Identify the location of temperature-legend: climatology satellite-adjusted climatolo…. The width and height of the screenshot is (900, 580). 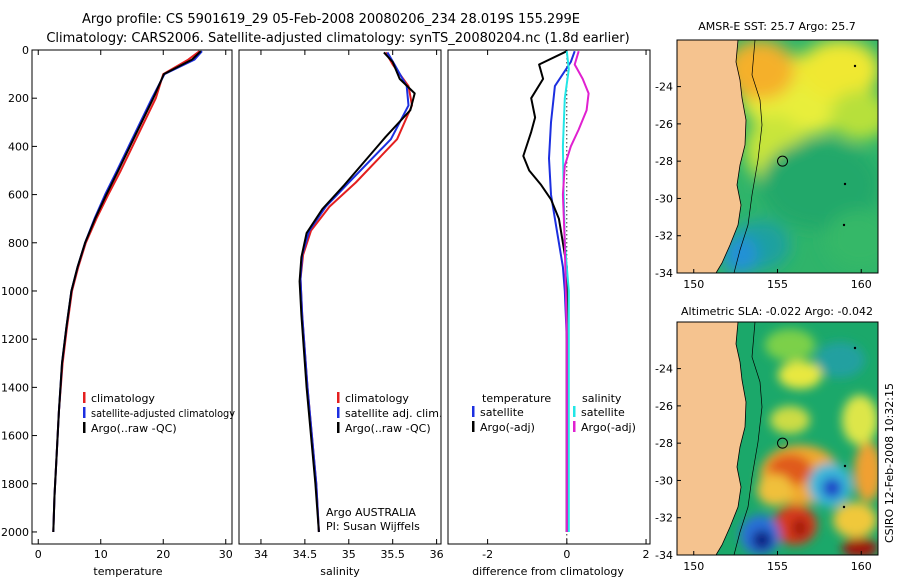
(159, 413).